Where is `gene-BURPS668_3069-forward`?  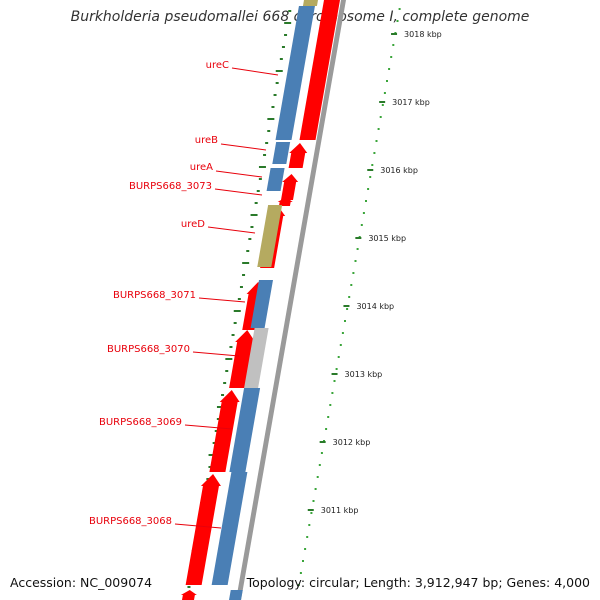
gene-BURPS668_3069-forward is located at coordinates (224, 431).